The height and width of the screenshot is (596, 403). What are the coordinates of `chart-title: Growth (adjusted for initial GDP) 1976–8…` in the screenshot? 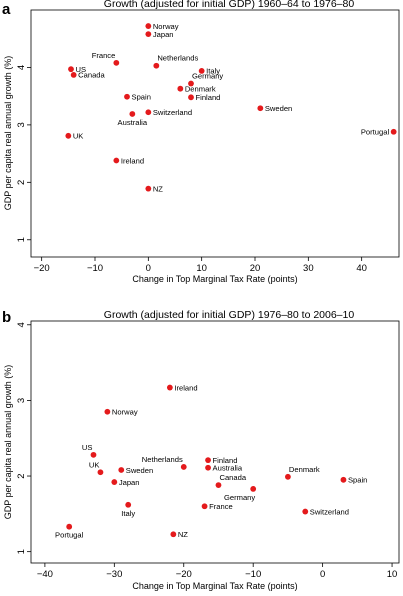 It's located at (229, 315).